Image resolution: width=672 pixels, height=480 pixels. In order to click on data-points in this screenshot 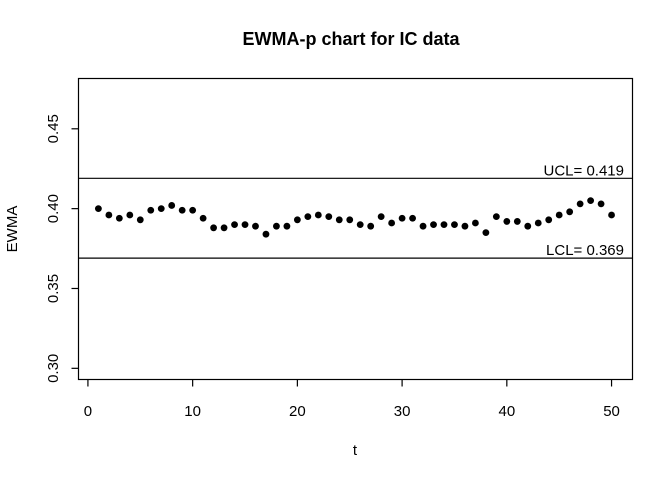, I will do `click(354, 217)`.